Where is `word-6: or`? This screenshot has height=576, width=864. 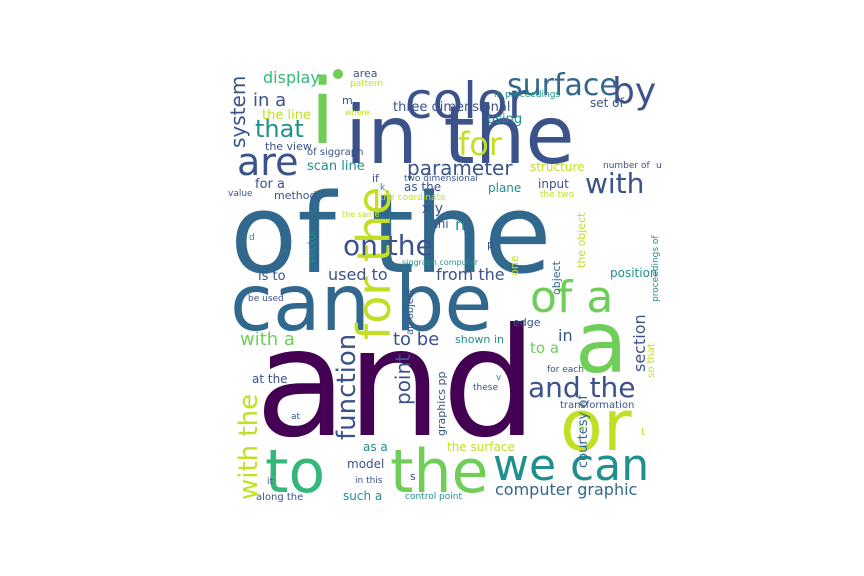 word-6: or is located at coordinates (596, 426).